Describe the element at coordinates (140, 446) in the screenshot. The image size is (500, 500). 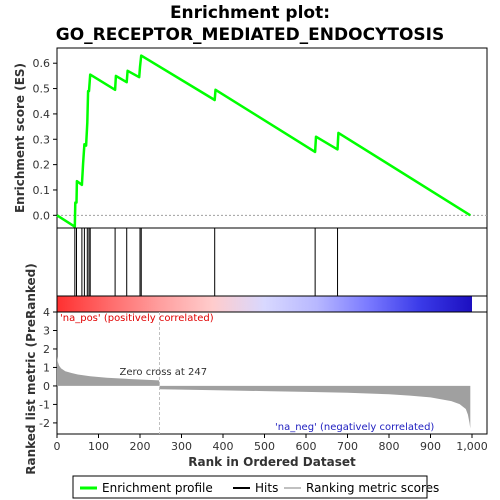
I see `x-tick-label: 200` at that location.